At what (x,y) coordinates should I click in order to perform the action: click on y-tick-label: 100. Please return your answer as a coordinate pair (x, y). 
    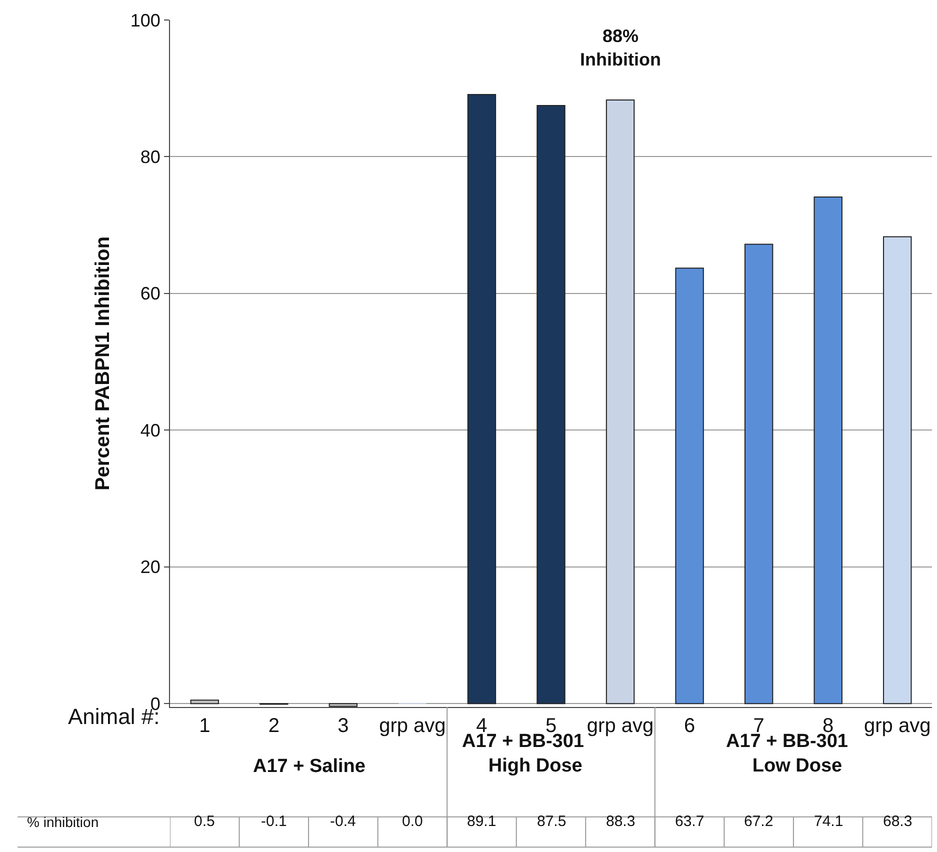
    Looking at the image, I should click on (145, 20).